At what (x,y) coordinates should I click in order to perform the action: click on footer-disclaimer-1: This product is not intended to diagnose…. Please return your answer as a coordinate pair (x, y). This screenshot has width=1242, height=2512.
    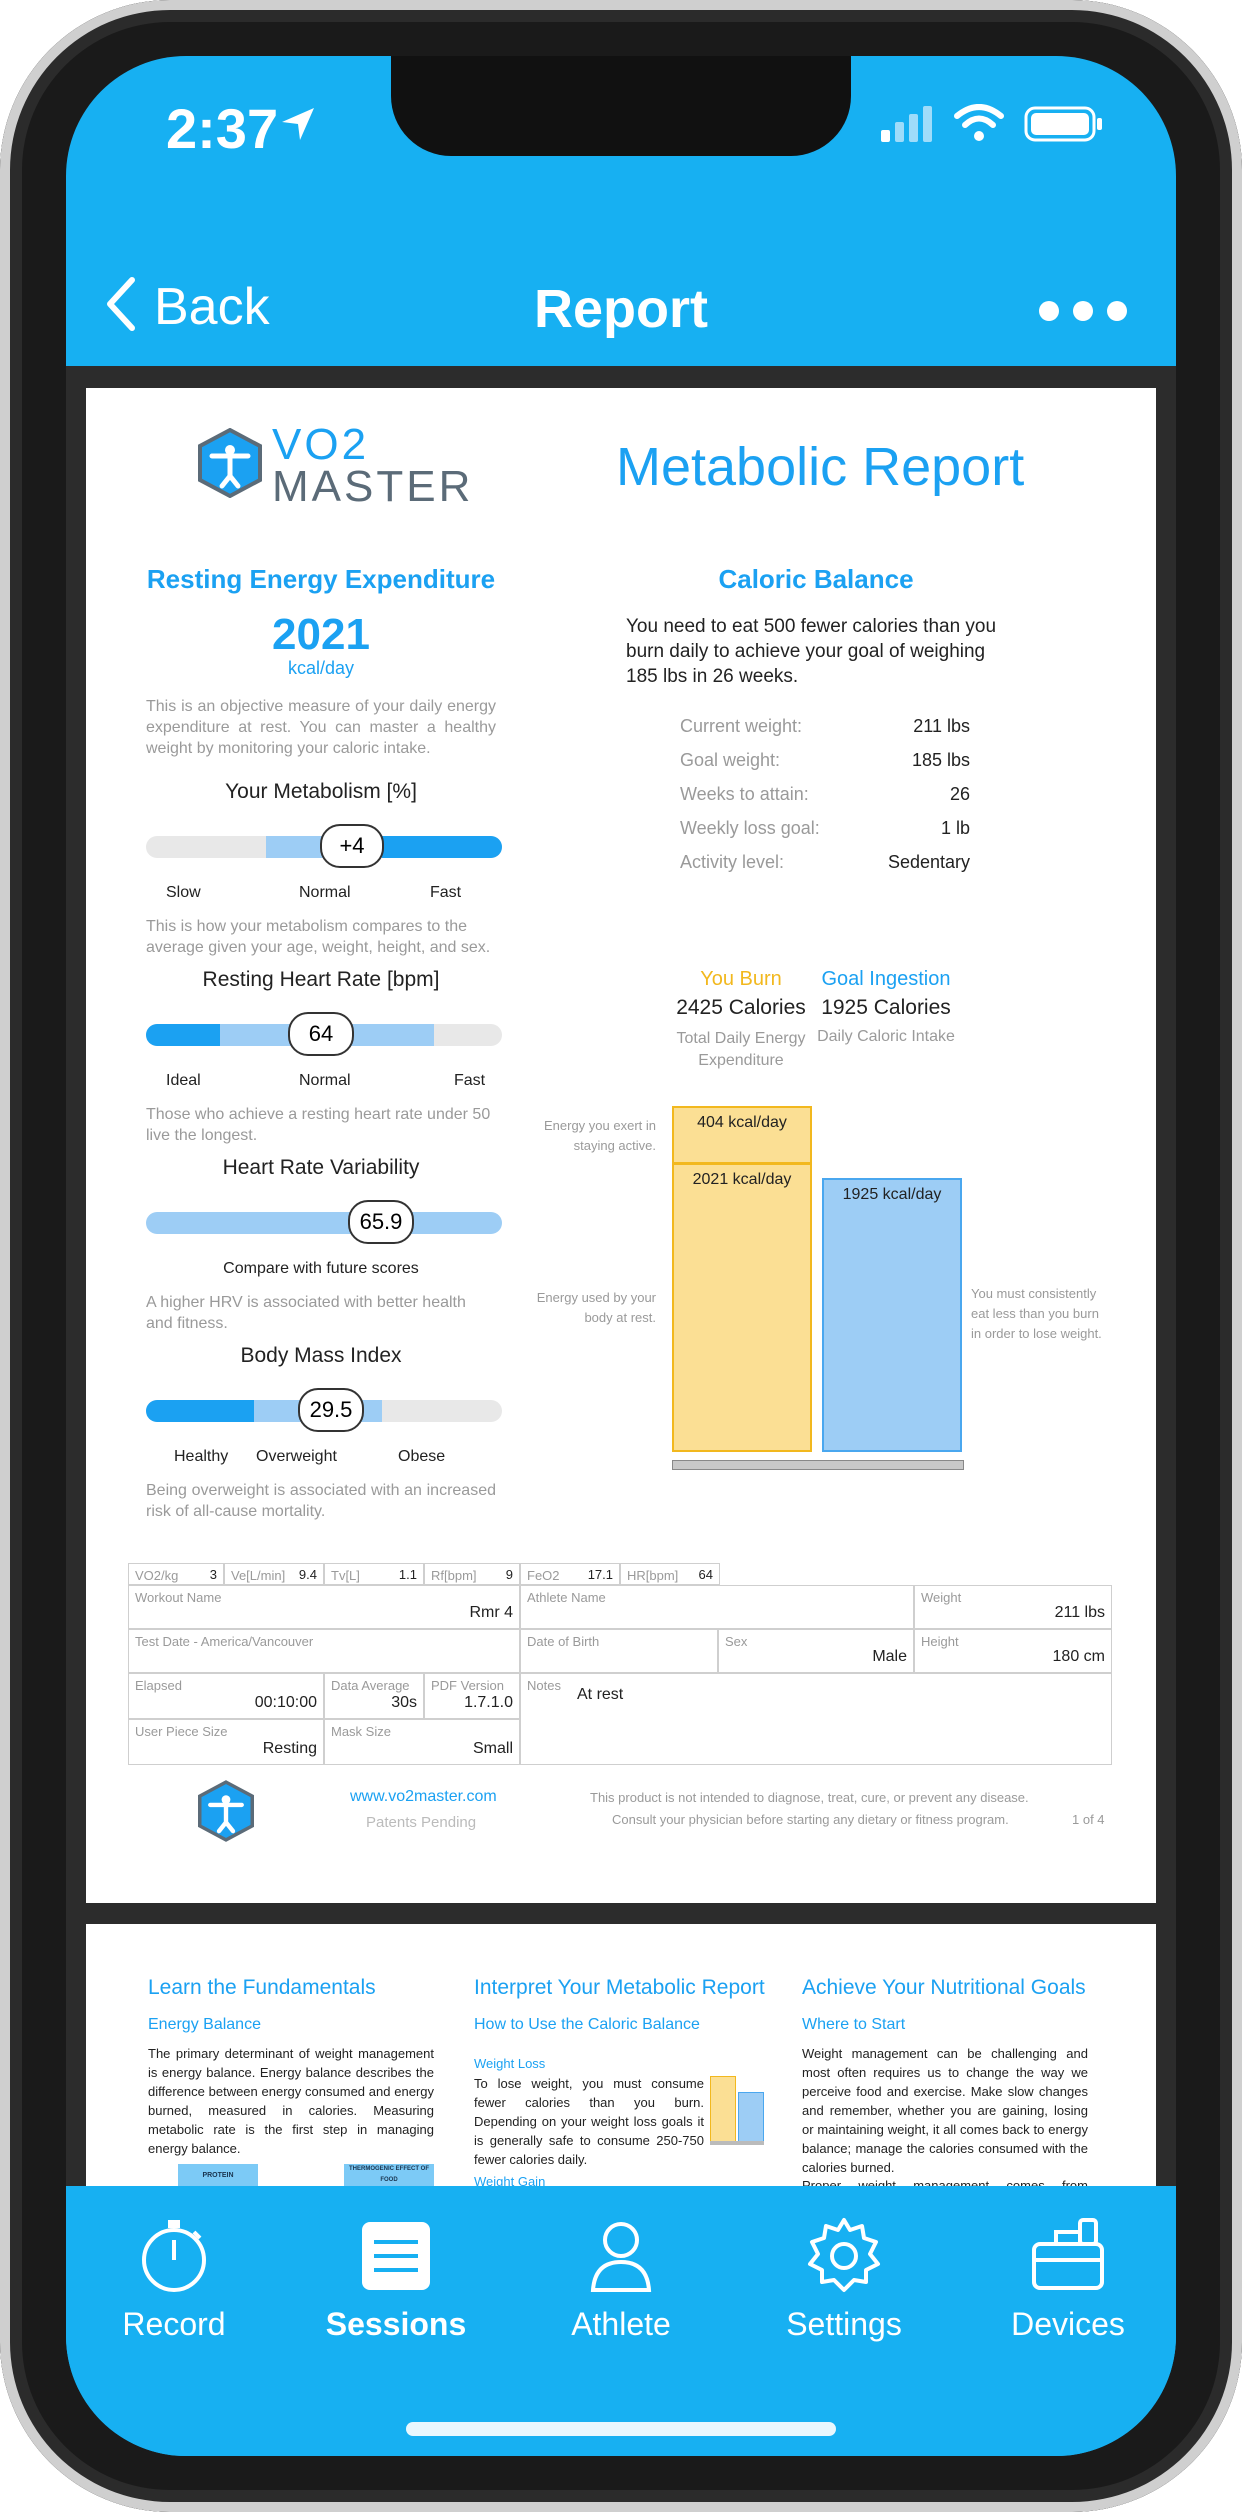
    Looking at the image, I should click on (809, 1797).